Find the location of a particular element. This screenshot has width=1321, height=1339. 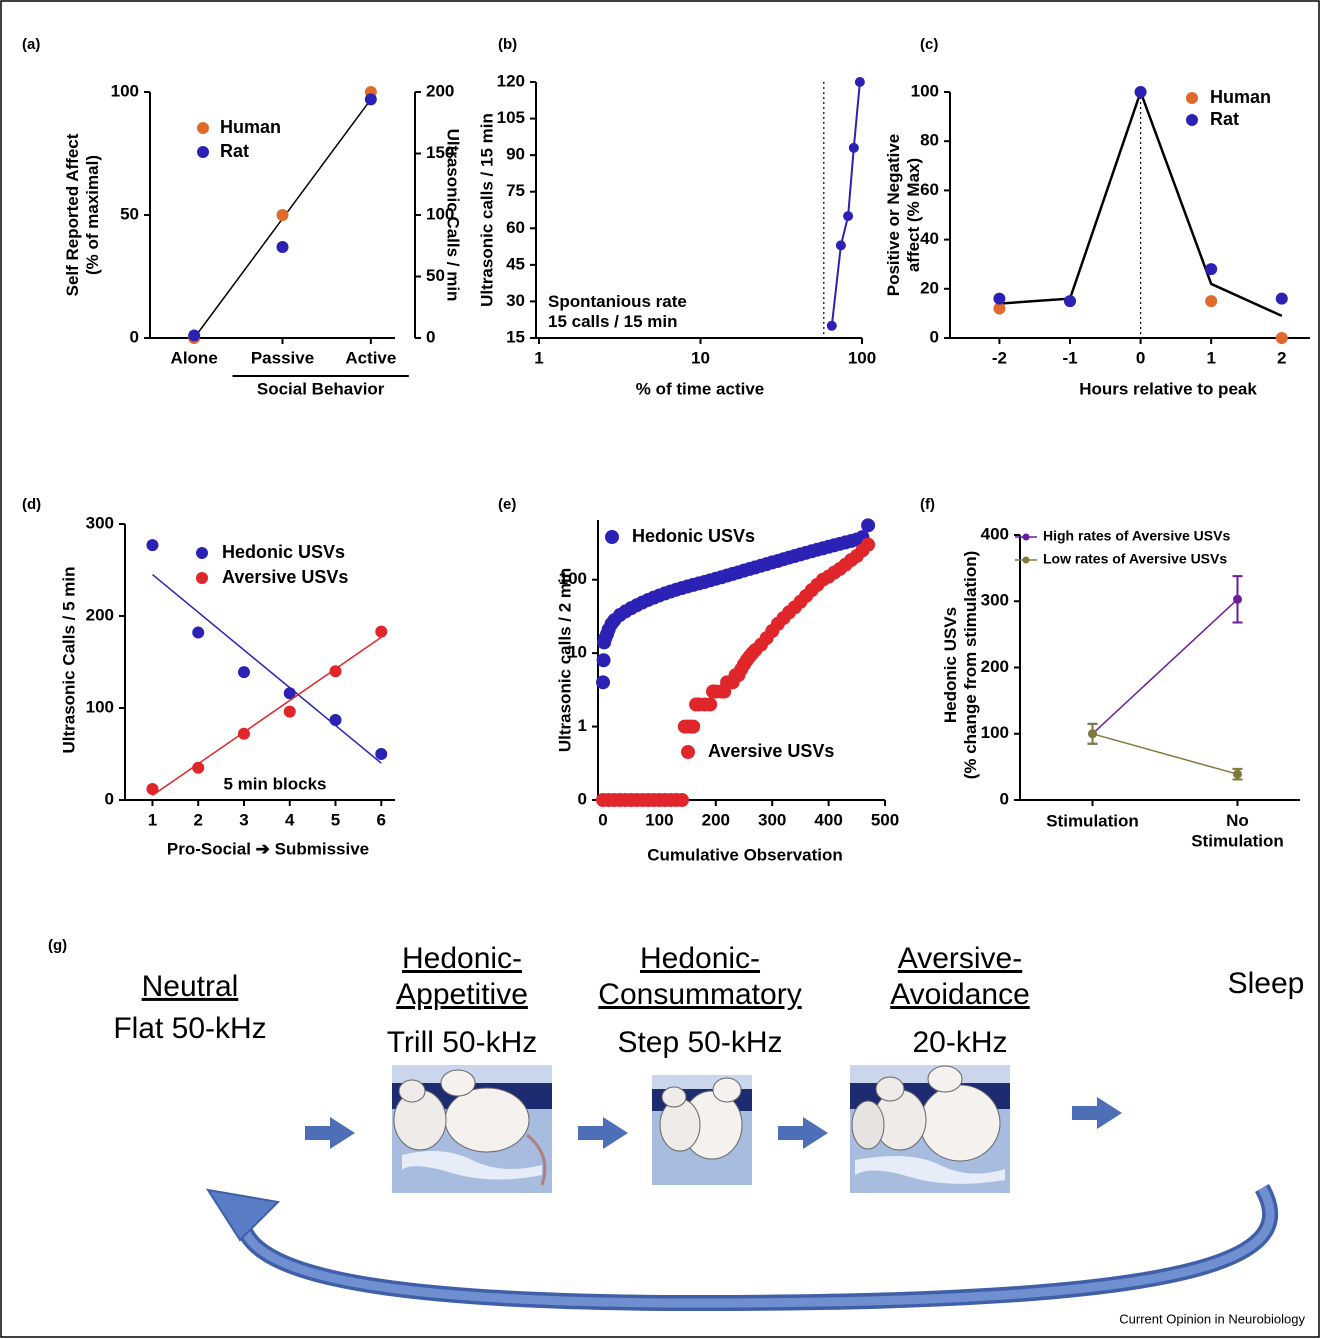

x-axis-label: % of time active is located at coordinates (700, 388).